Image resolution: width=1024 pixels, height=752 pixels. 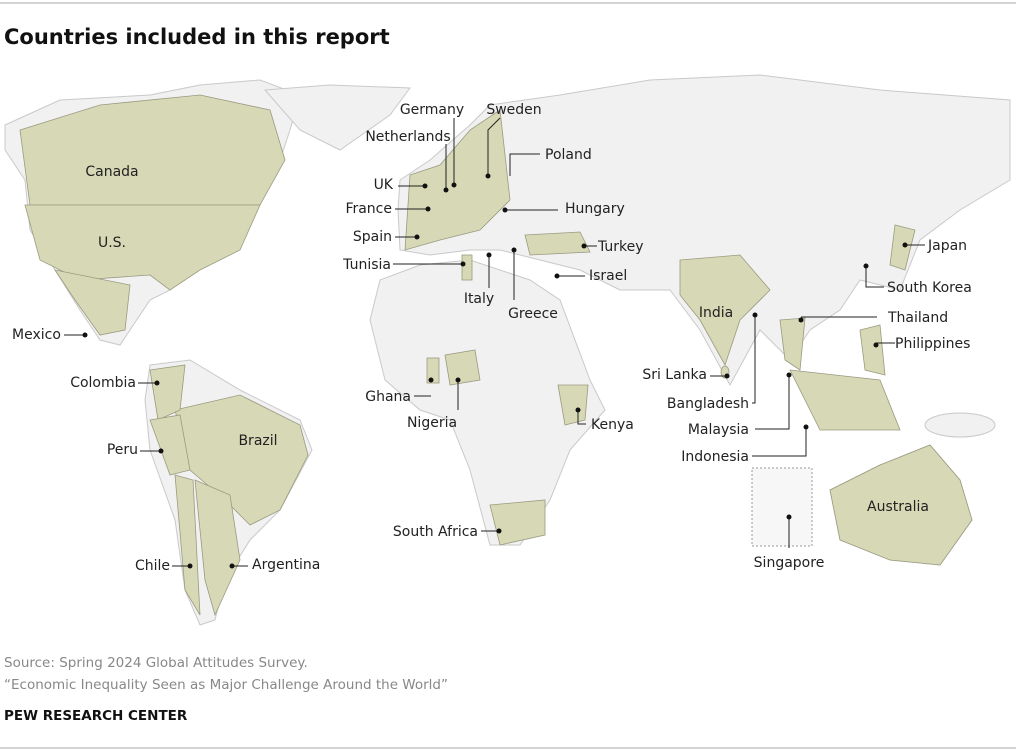 What do you see at coordinates (152, 566) in the screenshot?
I see `country-label: Chile` at bounding box center [152, 566].